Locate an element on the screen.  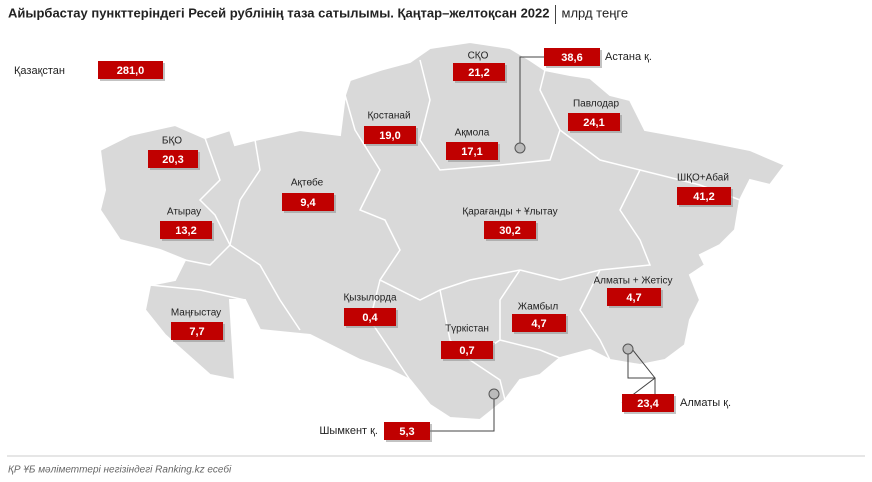
region-name: Алматы + Жетісу is located at coordinates (632, 281).